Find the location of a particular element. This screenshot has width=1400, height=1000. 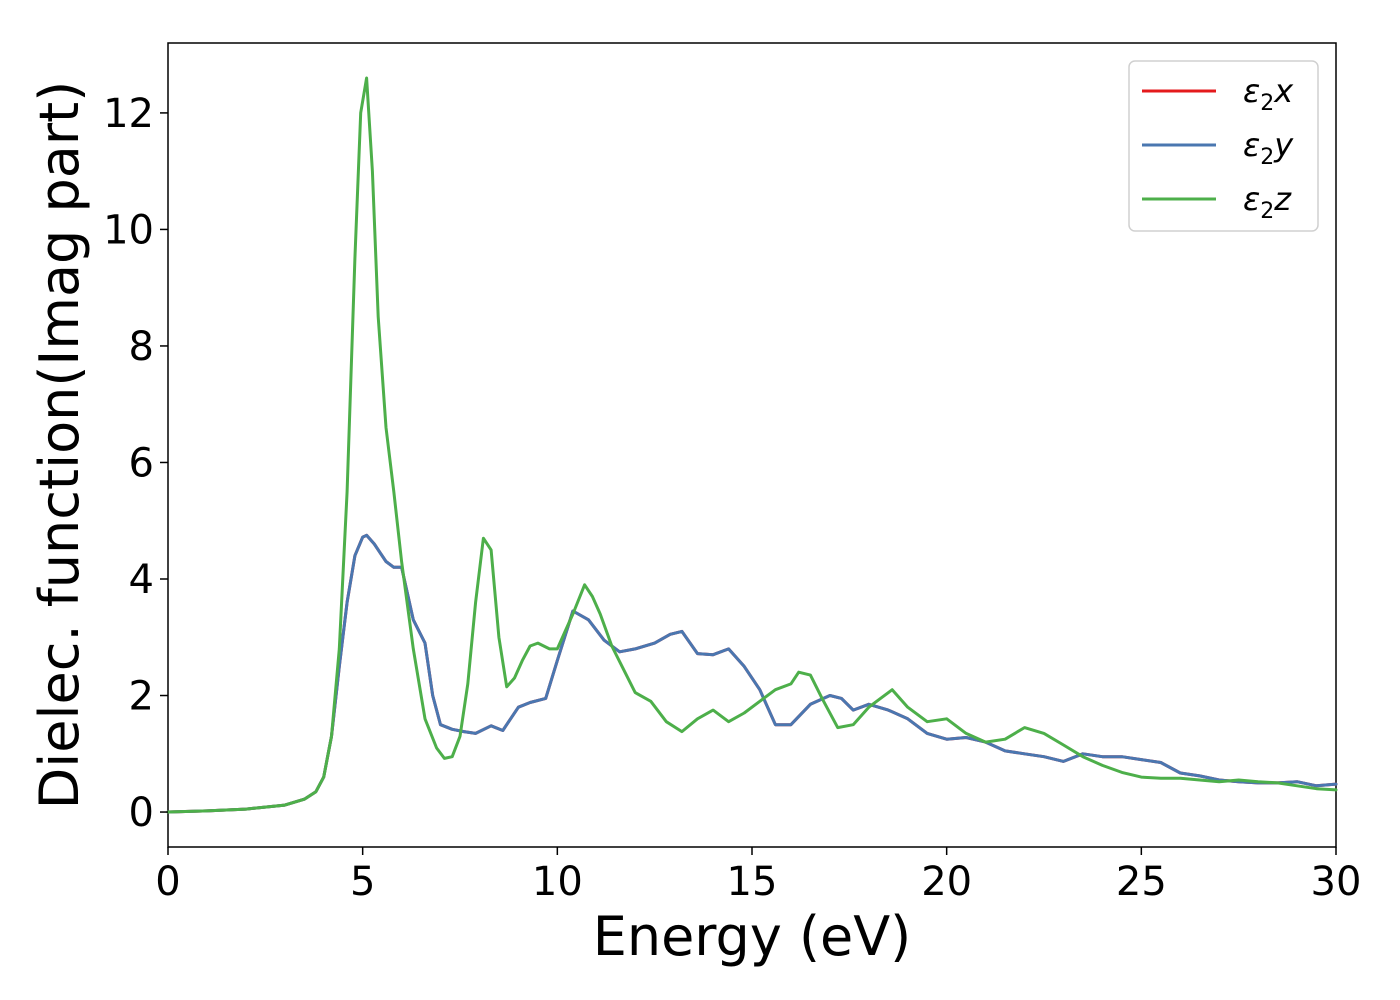

y-tick-label: 4 is located at coordinates (141, 580).